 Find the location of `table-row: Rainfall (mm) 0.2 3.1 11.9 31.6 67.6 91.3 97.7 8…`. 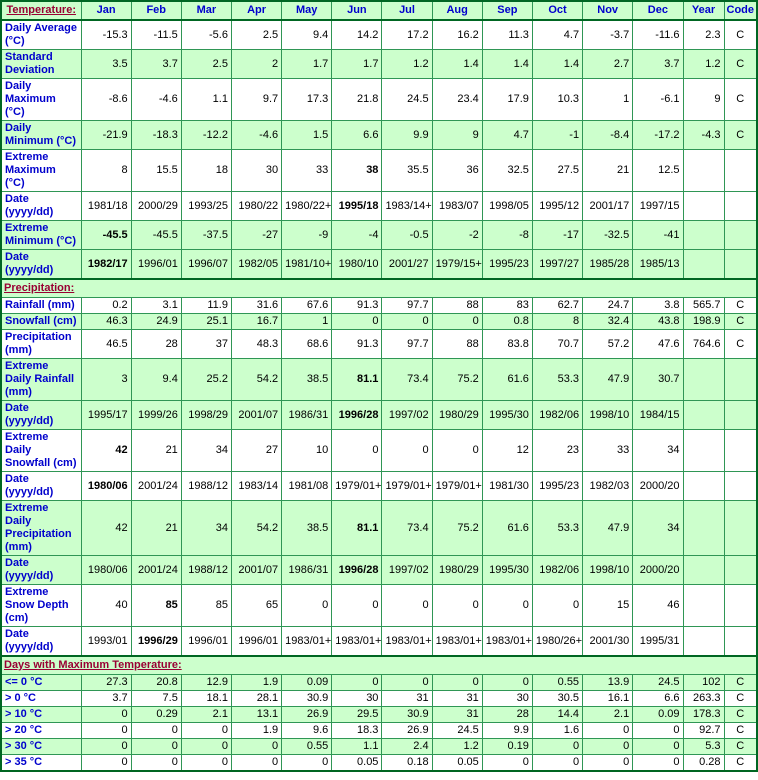

table-row: Rainfall (mm) 0.2 3.1 11.9 31.6 67.6 91.3 97.7 8… is located at coordinates (379, 305).